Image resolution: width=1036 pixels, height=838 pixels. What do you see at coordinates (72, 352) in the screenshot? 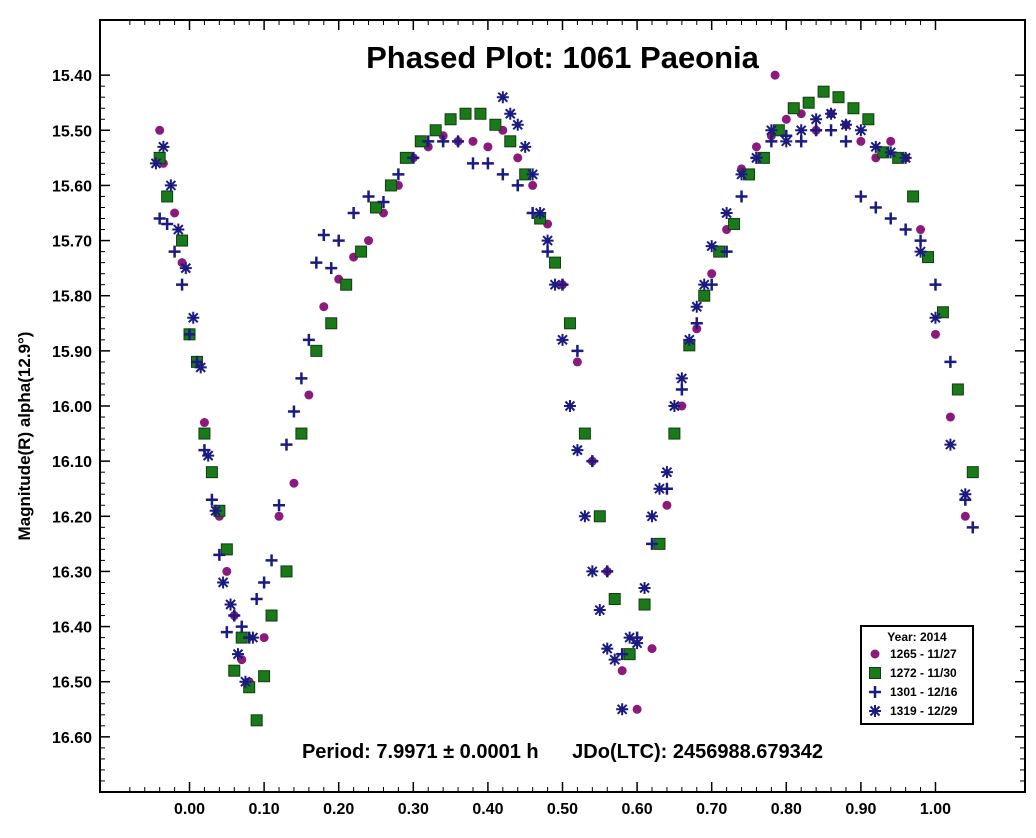
I see `y-tick-label: 15.90` at bounding box center [72, 352].